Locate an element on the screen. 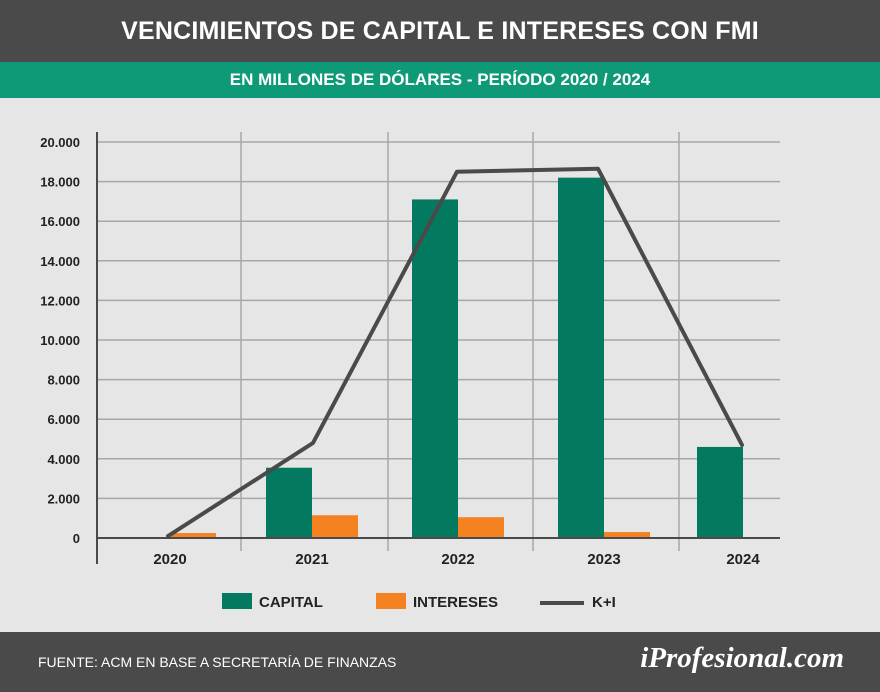 The width and height of the screenshot is (880, 692). y-tick-label: 12.000 is located at coordinates (60, 300).